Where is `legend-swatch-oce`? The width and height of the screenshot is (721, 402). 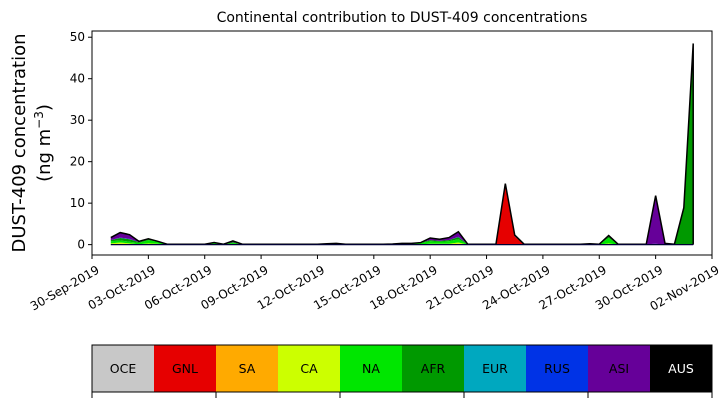 legend-swatch-oce is located at coordinates (123, 368).